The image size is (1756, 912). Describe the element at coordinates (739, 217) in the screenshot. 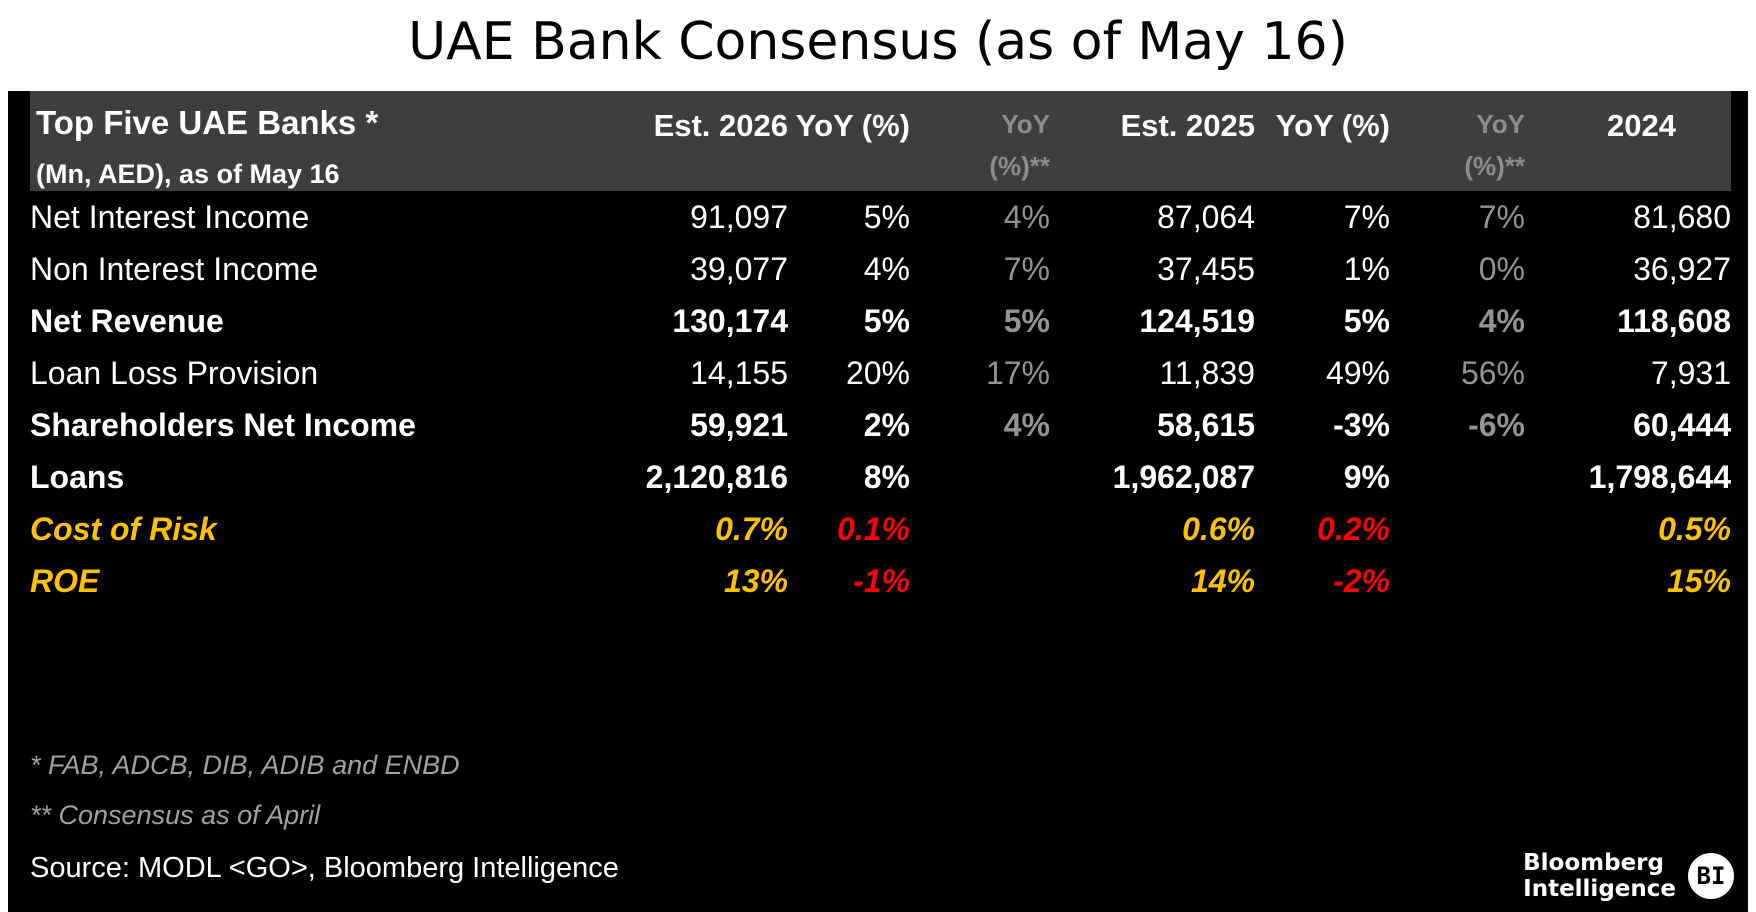

I see `cell: 91,097` at that location.